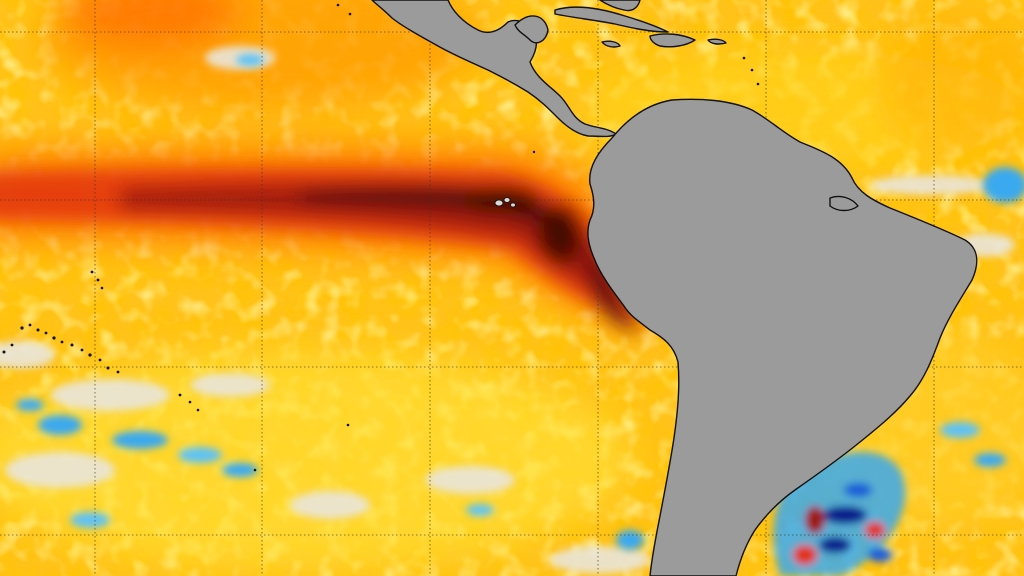 This screenshot has height=576, width=1024. I want to click on warm-atlantic-patch, so click(952, 80).